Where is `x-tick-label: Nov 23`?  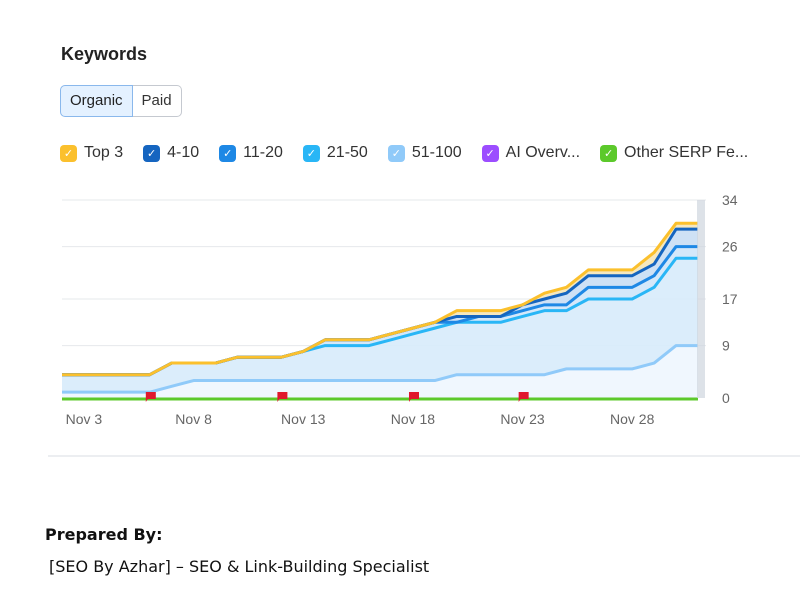
x-tick-label: Nov 23 is located at coordinates (522, 419).